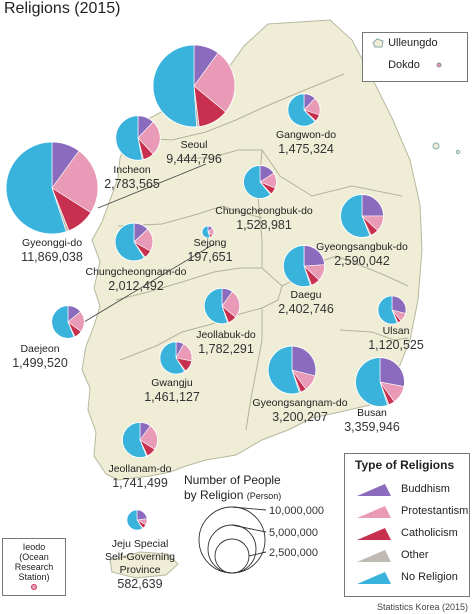 The width and height of the screenshot is (474, 614). I want to click on size-legend-title-line2: by Religion, so click(214, 495).